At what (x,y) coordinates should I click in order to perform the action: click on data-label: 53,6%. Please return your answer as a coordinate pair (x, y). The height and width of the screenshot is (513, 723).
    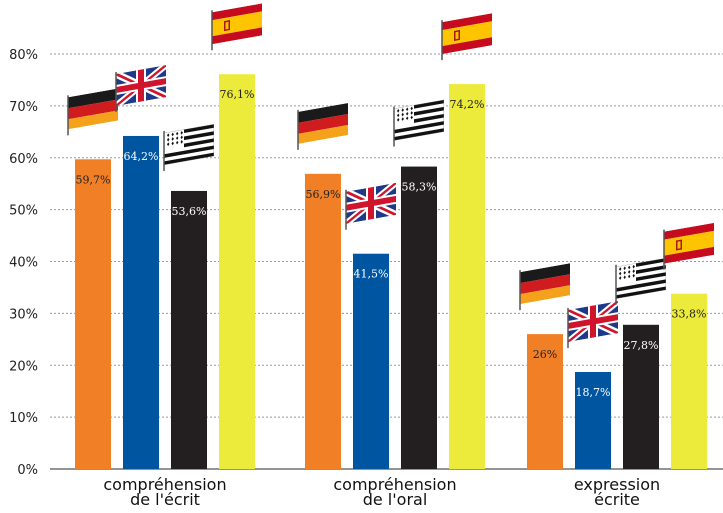
    Looking at the image, I should click on (189, 211).